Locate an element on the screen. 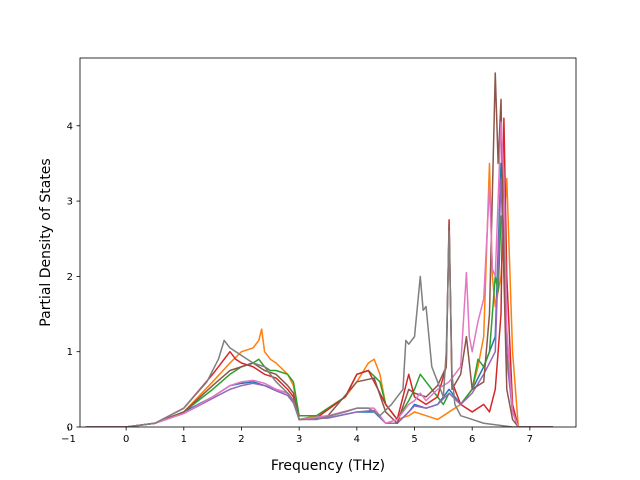 The height and width of the screenshot is (480, 640). y-axis-label: Partial Density of States is located at coordinates (46, 242).